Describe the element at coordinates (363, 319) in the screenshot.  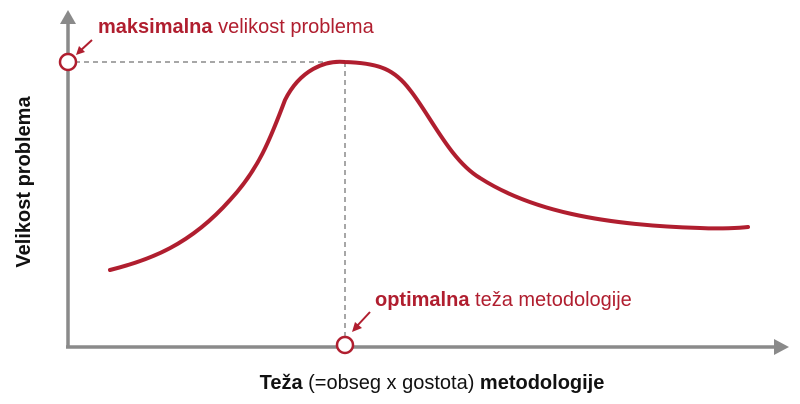
I see `optimal-pointer-arrow` at that location.